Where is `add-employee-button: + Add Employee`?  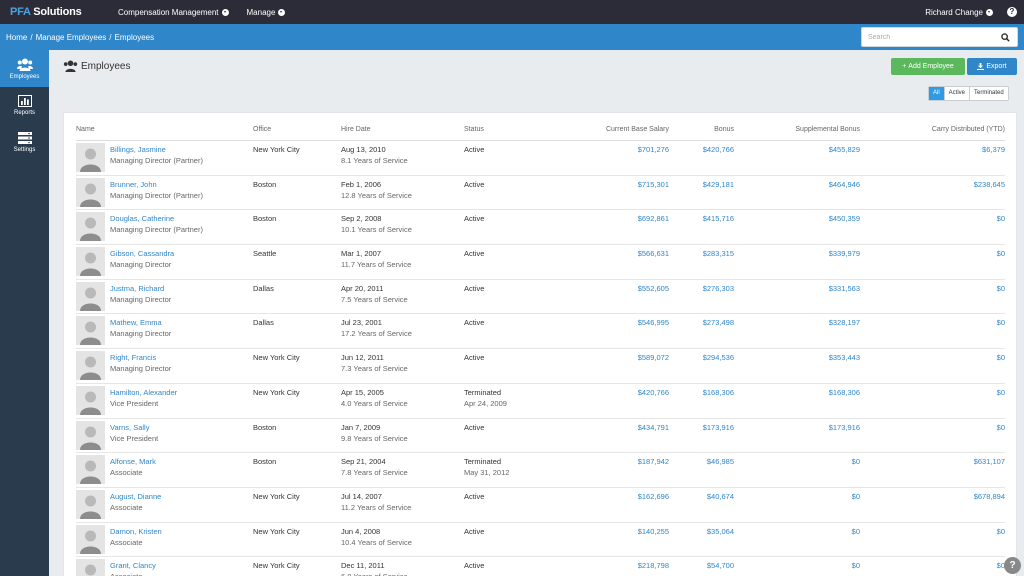
add-employee-button: + Add Employee is located at coordinates (928, 66).